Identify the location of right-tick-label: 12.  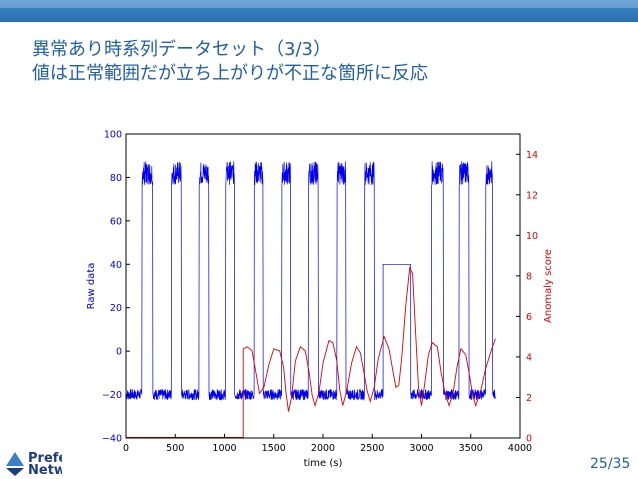
(532, 195).